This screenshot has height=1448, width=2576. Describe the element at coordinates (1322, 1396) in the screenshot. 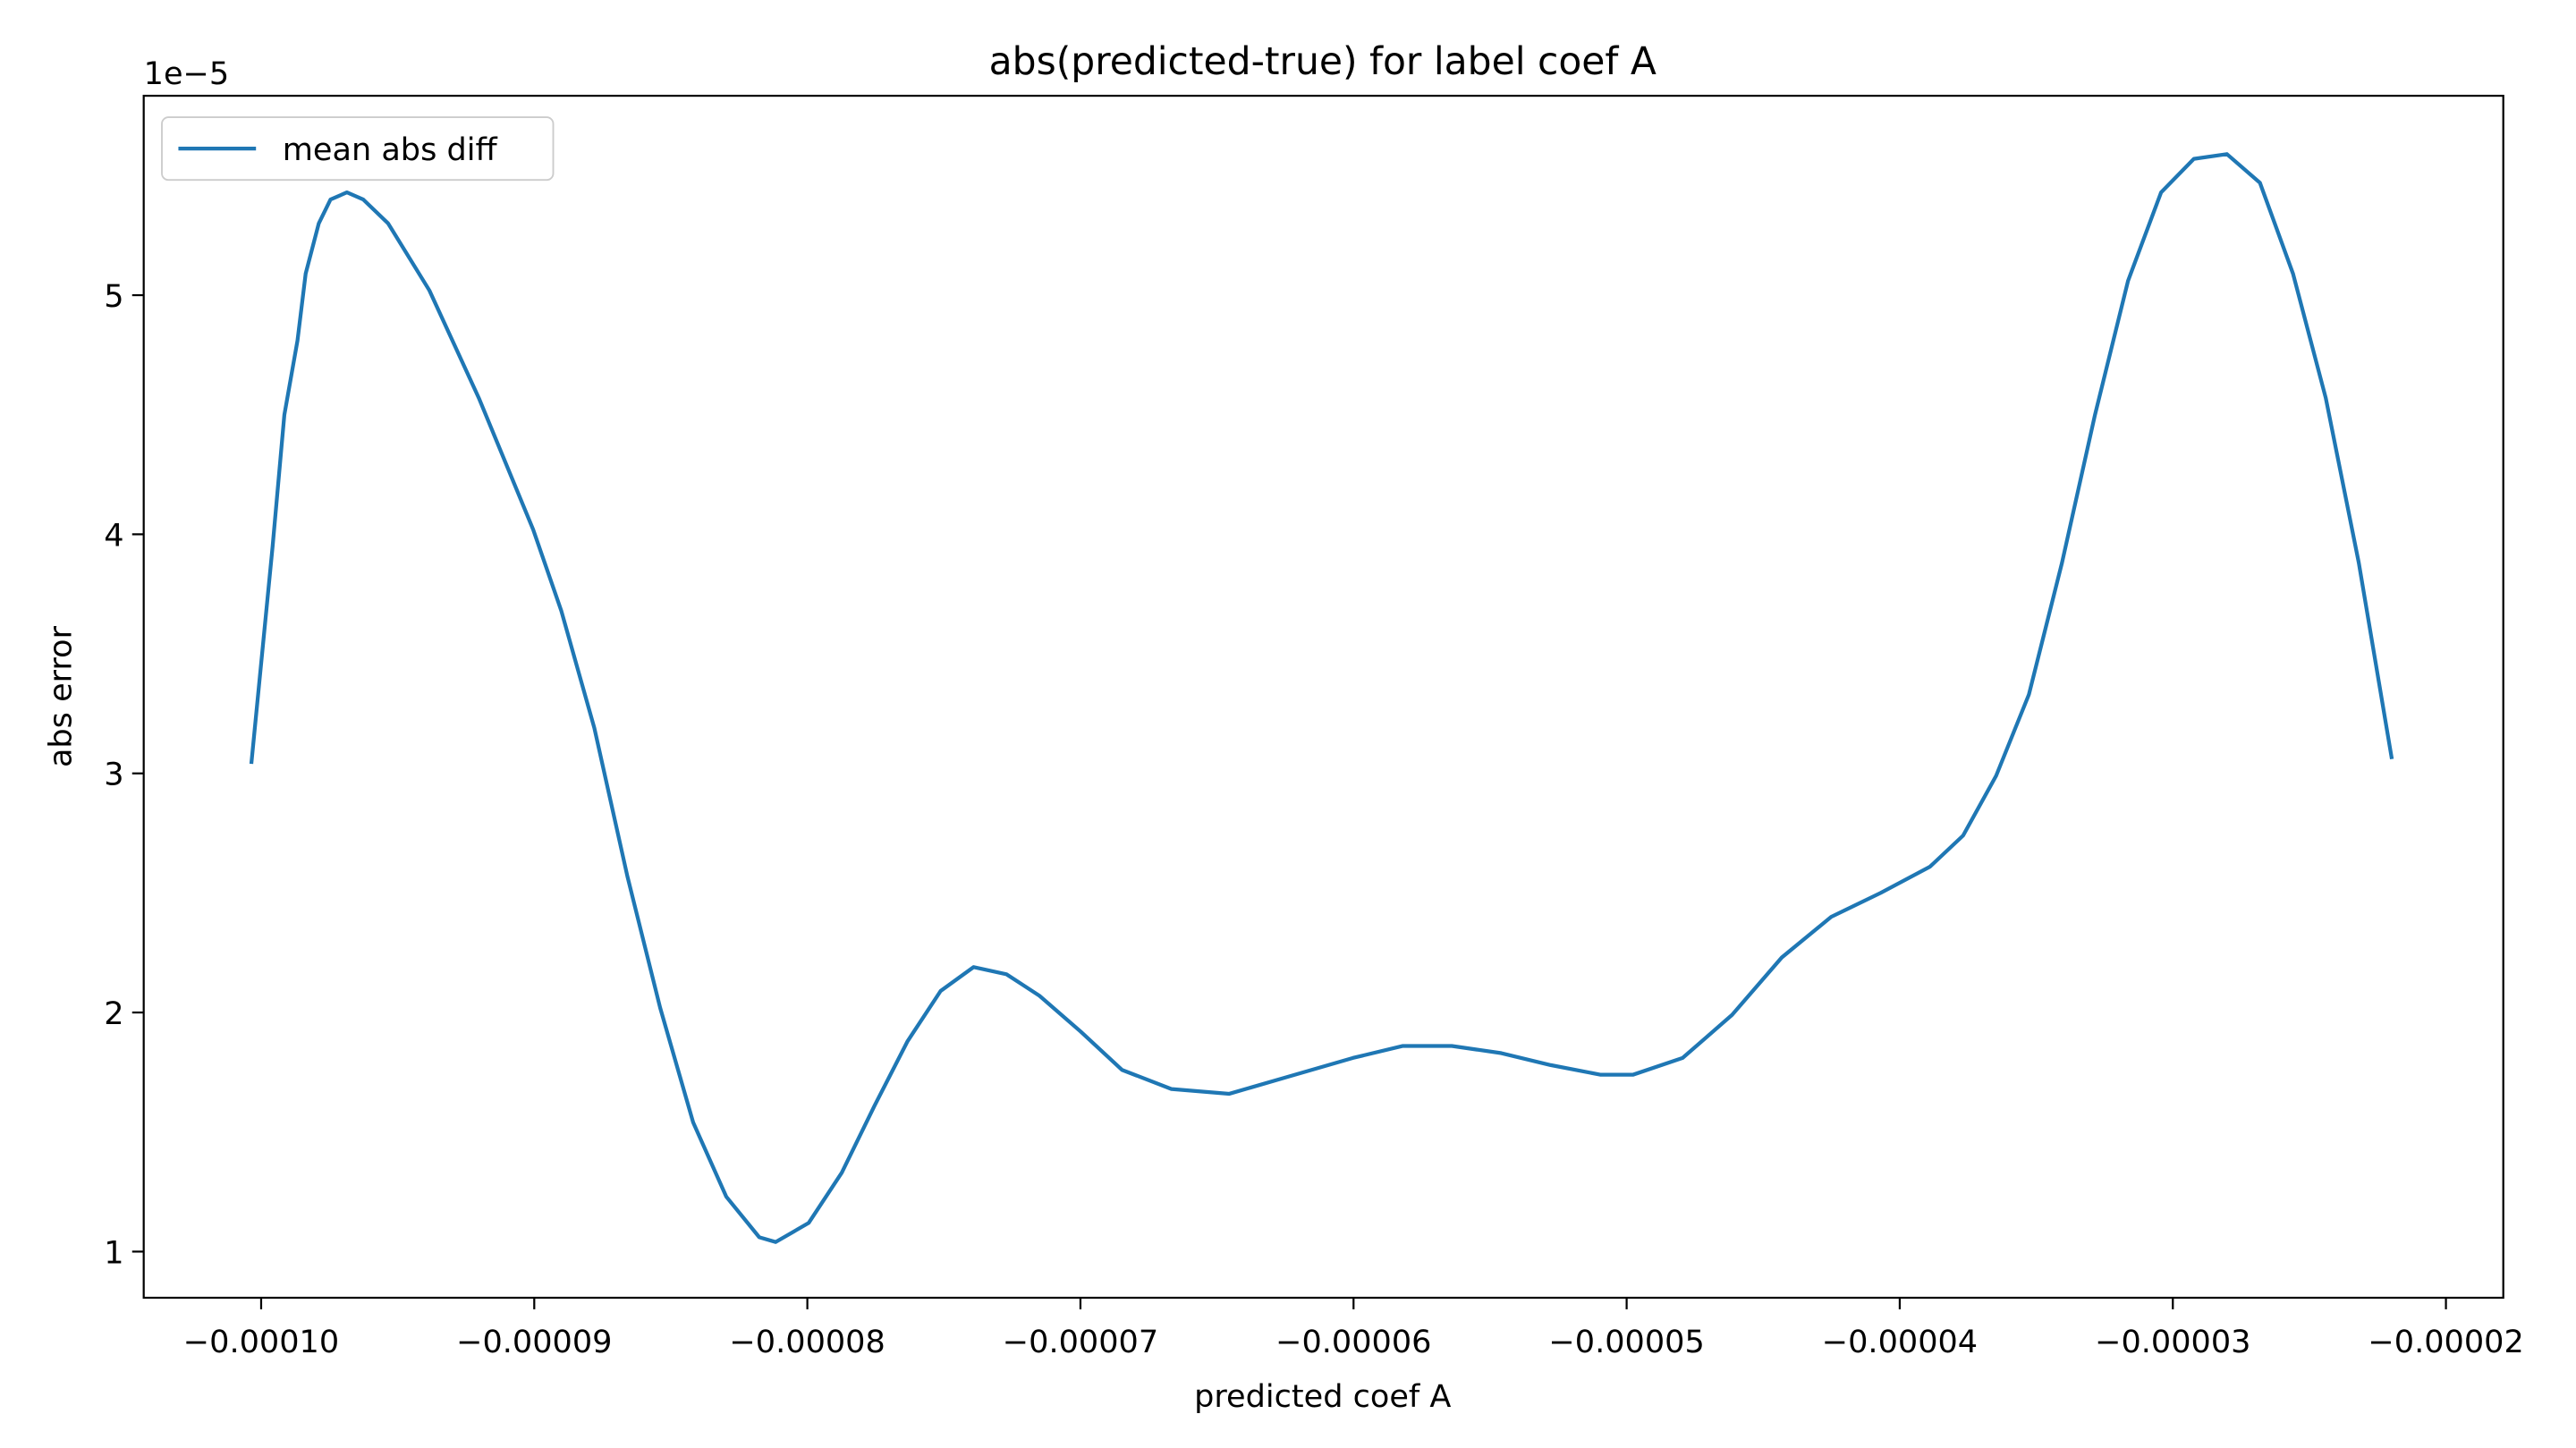

I see `x-axis-label: predicted coef A` at that location.